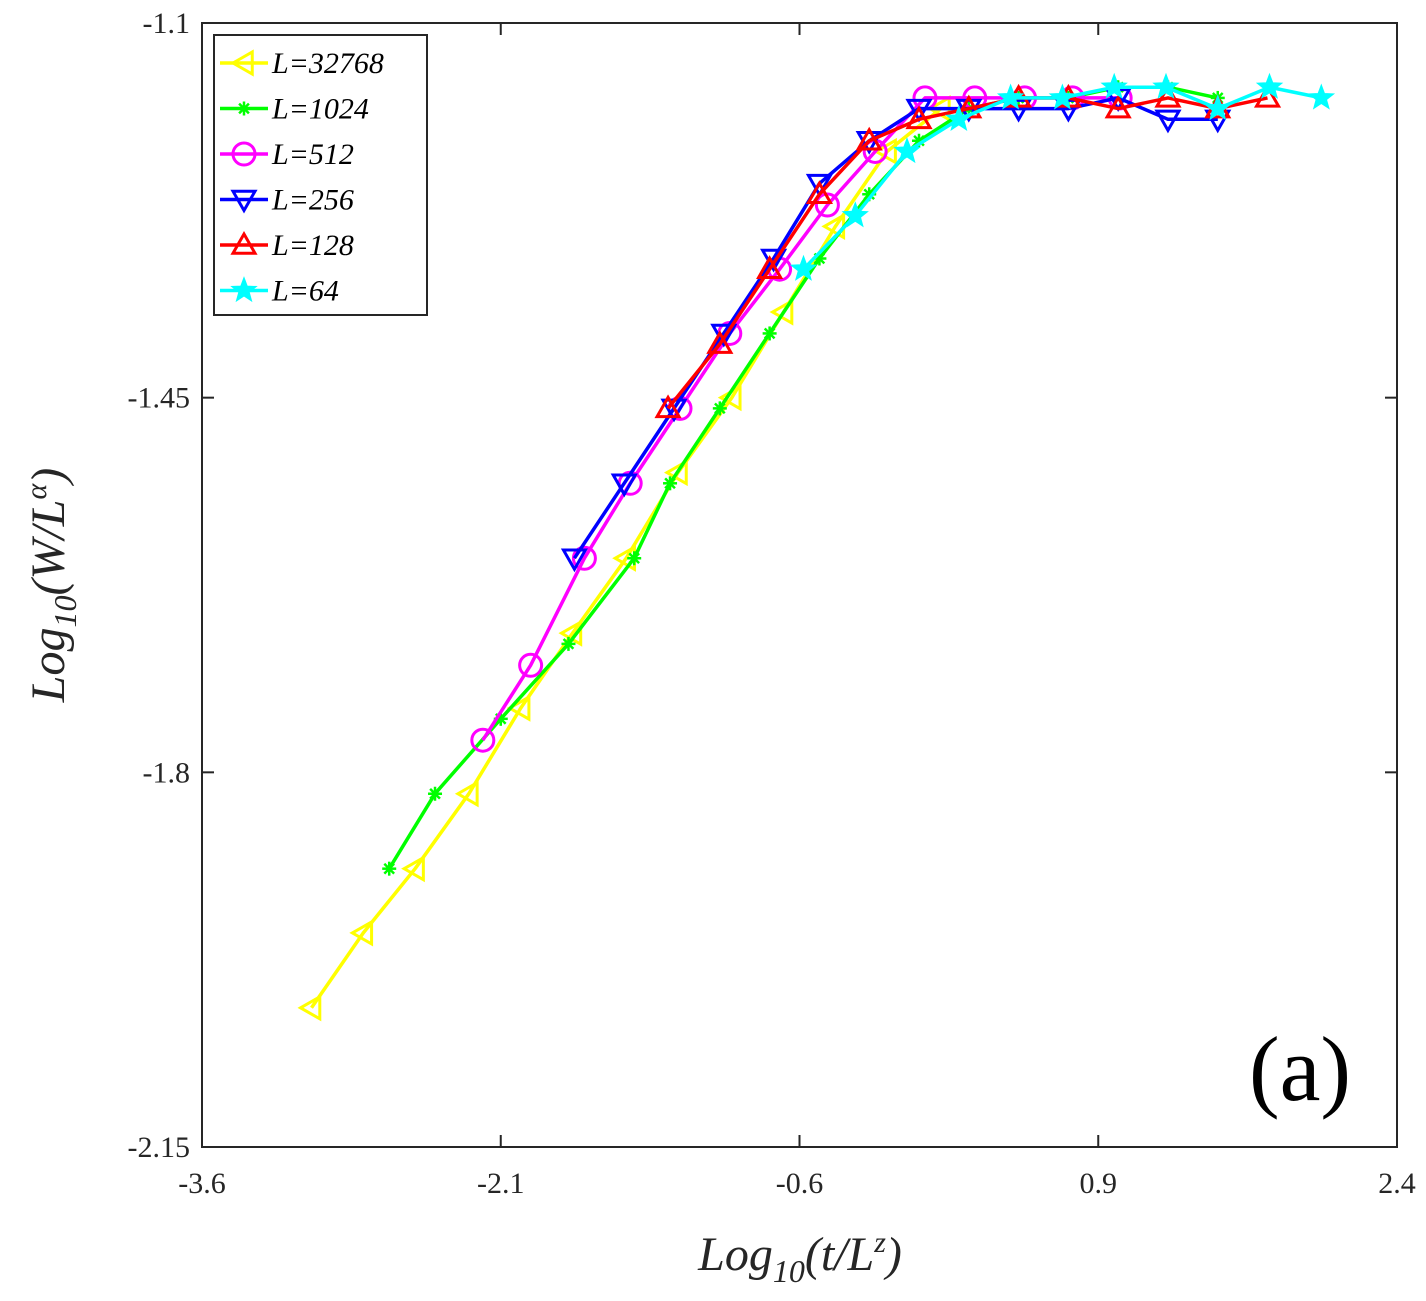  I want to click on legend-item: L=512, so click(287, 154).